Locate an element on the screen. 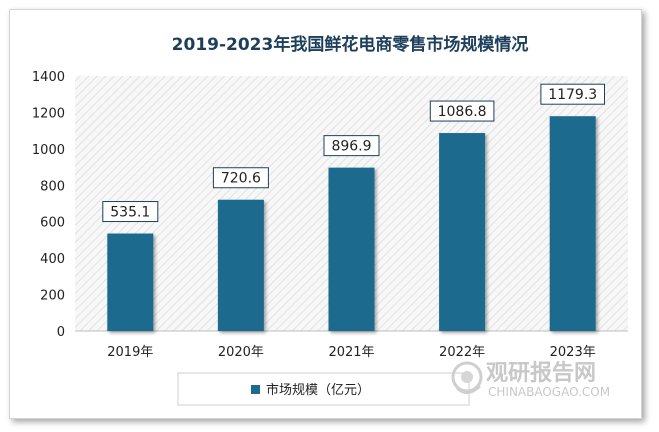  data-label: 1086.8 is located at coordinates (462, 112).